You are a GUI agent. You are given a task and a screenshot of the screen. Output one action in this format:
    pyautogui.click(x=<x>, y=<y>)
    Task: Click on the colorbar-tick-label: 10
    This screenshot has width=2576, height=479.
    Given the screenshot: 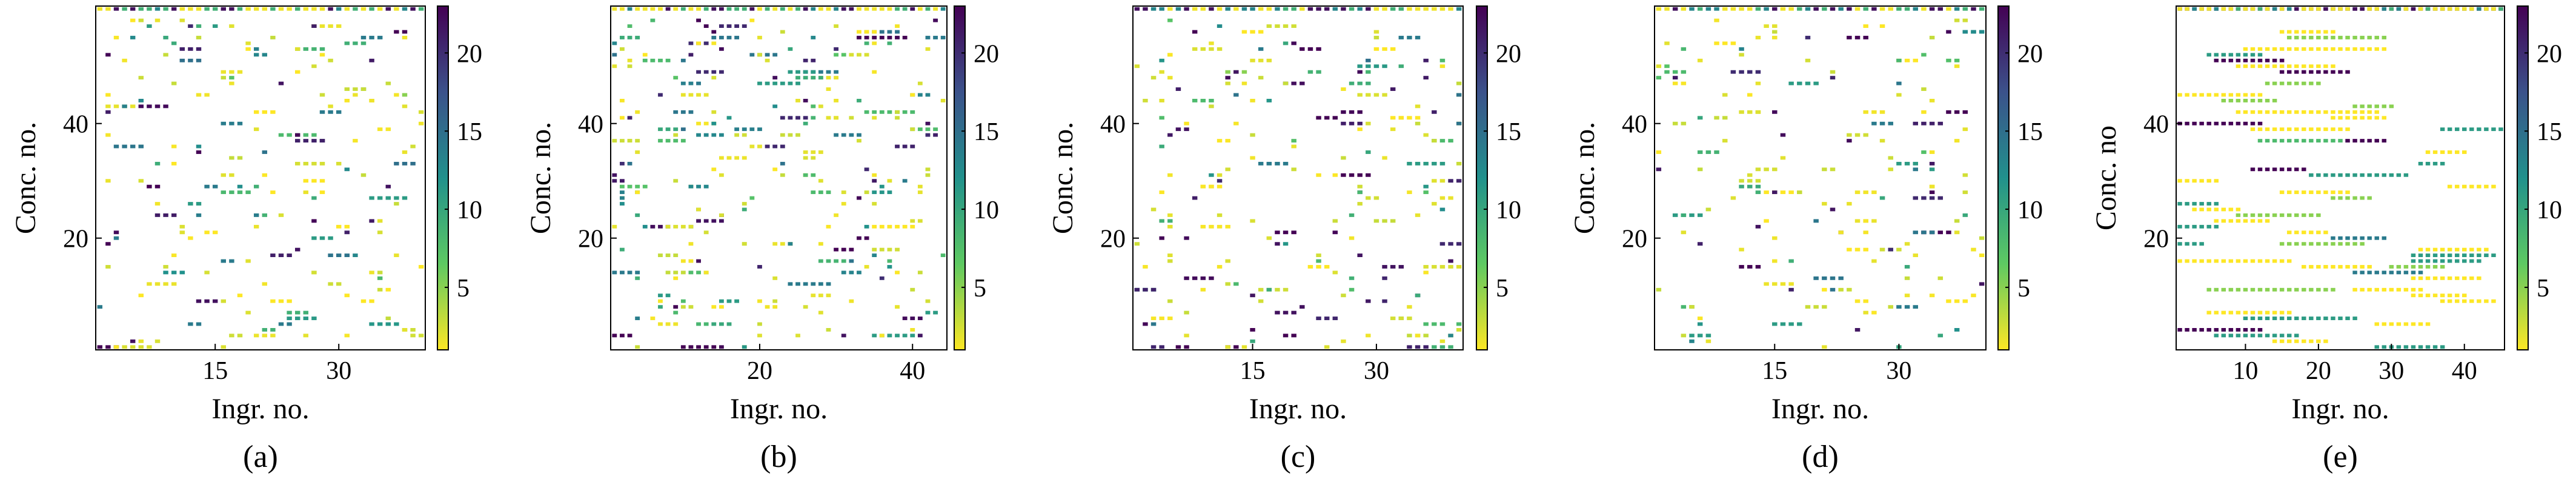 What is the action you would take?
    pyautogui.click(x=2549, y=210)
    